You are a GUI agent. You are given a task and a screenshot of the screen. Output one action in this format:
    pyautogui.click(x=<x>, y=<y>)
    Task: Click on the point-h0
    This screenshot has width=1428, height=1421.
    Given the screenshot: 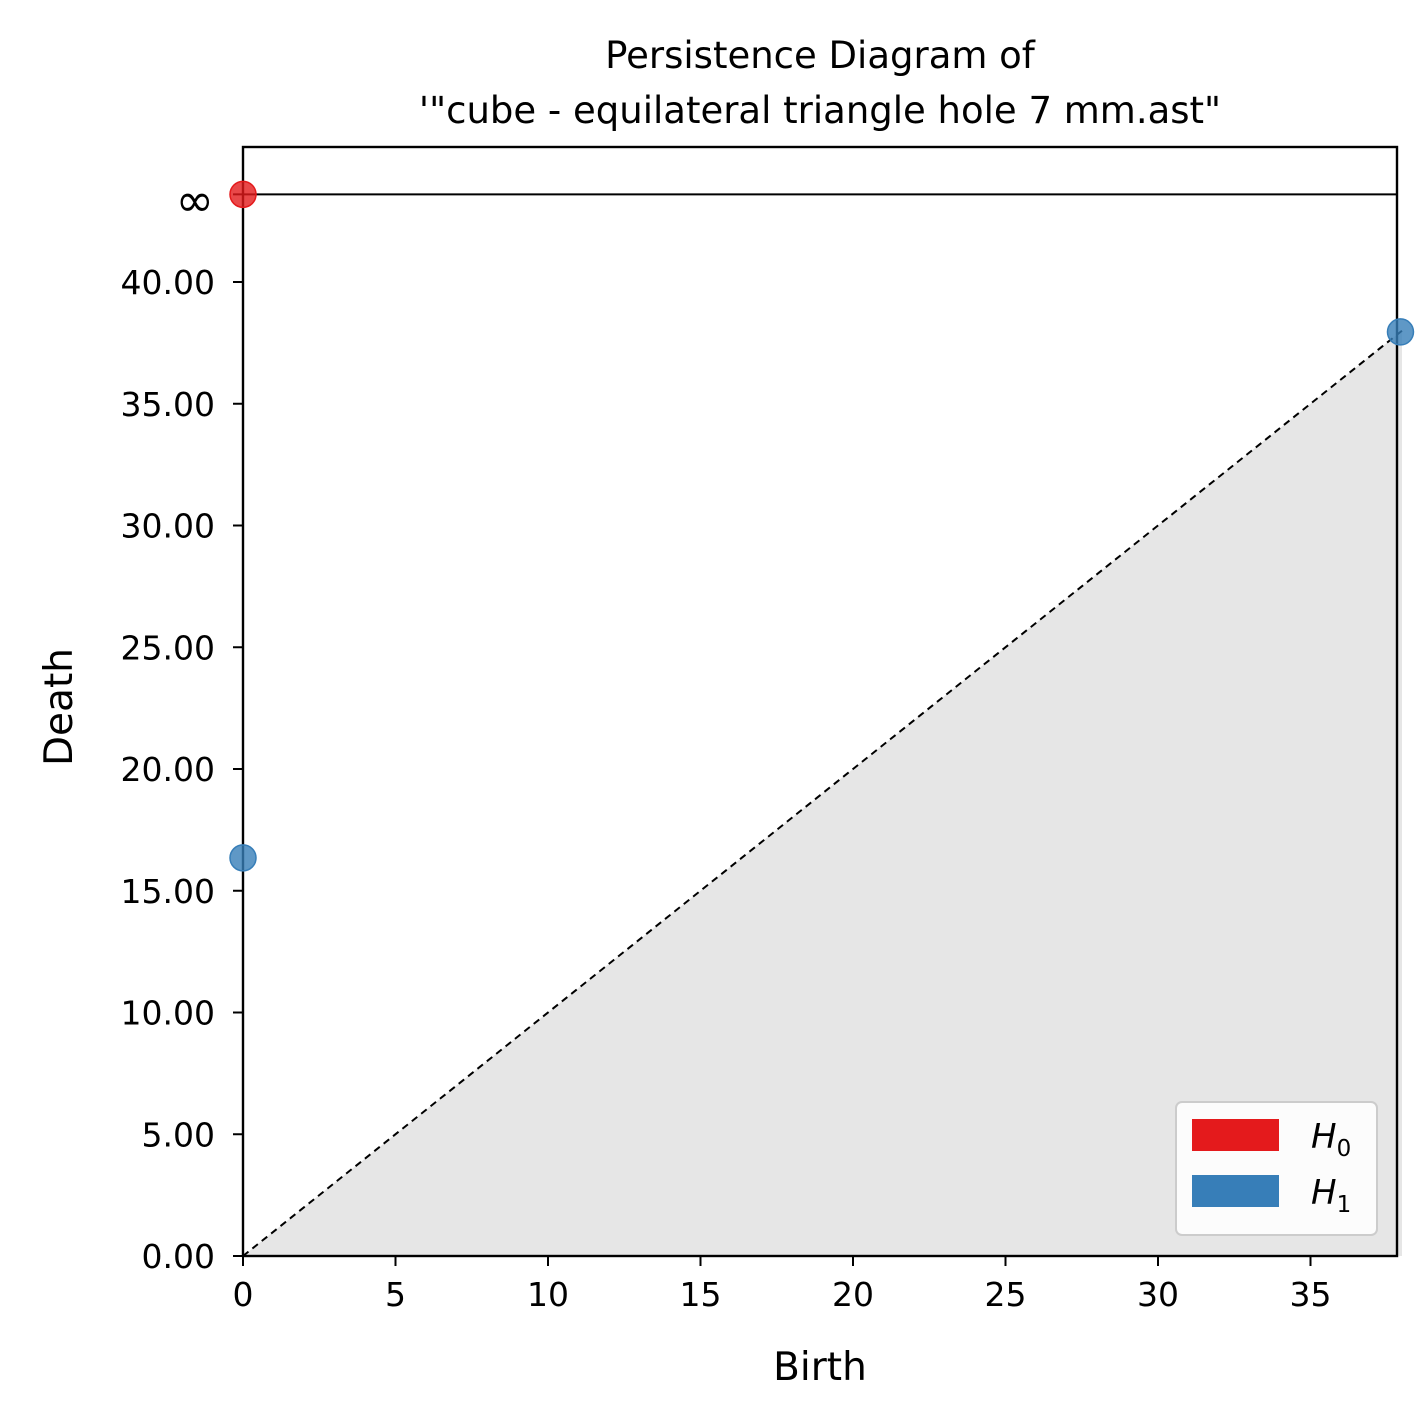 What is the action you would take?
    pyautogui.click(x=243, y=194)
    